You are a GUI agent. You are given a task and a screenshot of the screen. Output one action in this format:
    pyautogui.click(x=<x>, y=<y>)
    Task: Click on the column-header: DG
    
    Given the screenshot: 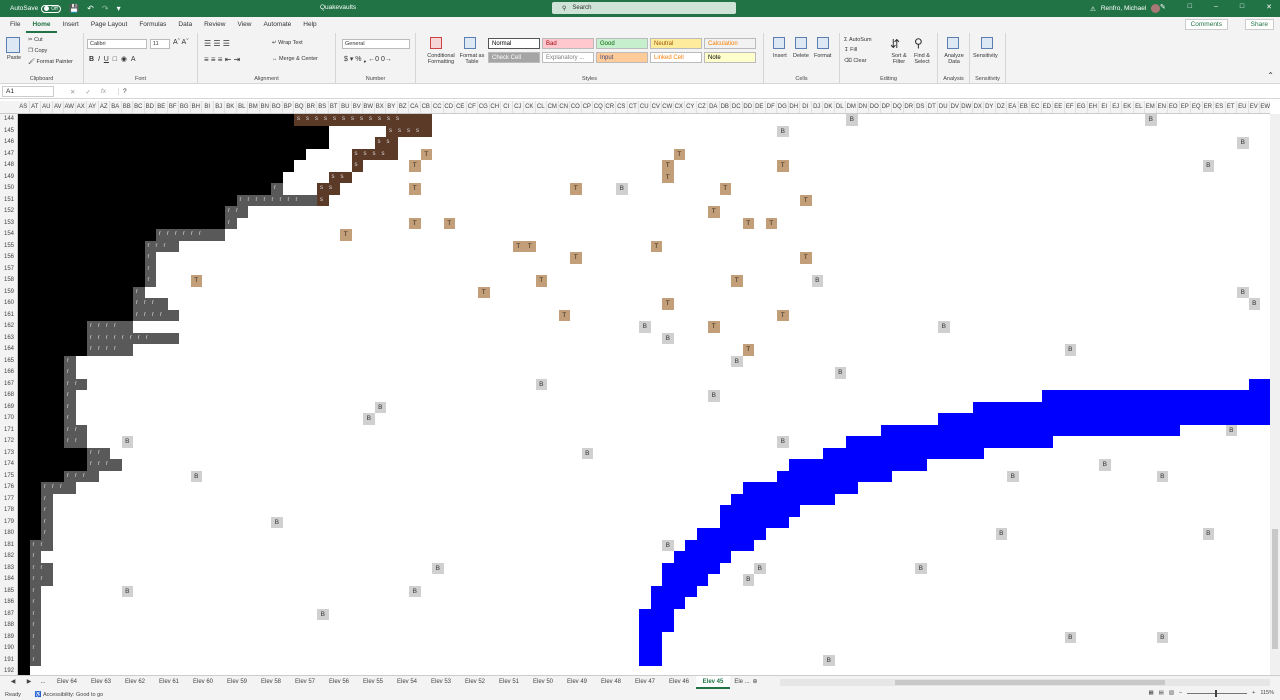 What is the action you would take?
    pyautogui.click(x=783, y=107)
    